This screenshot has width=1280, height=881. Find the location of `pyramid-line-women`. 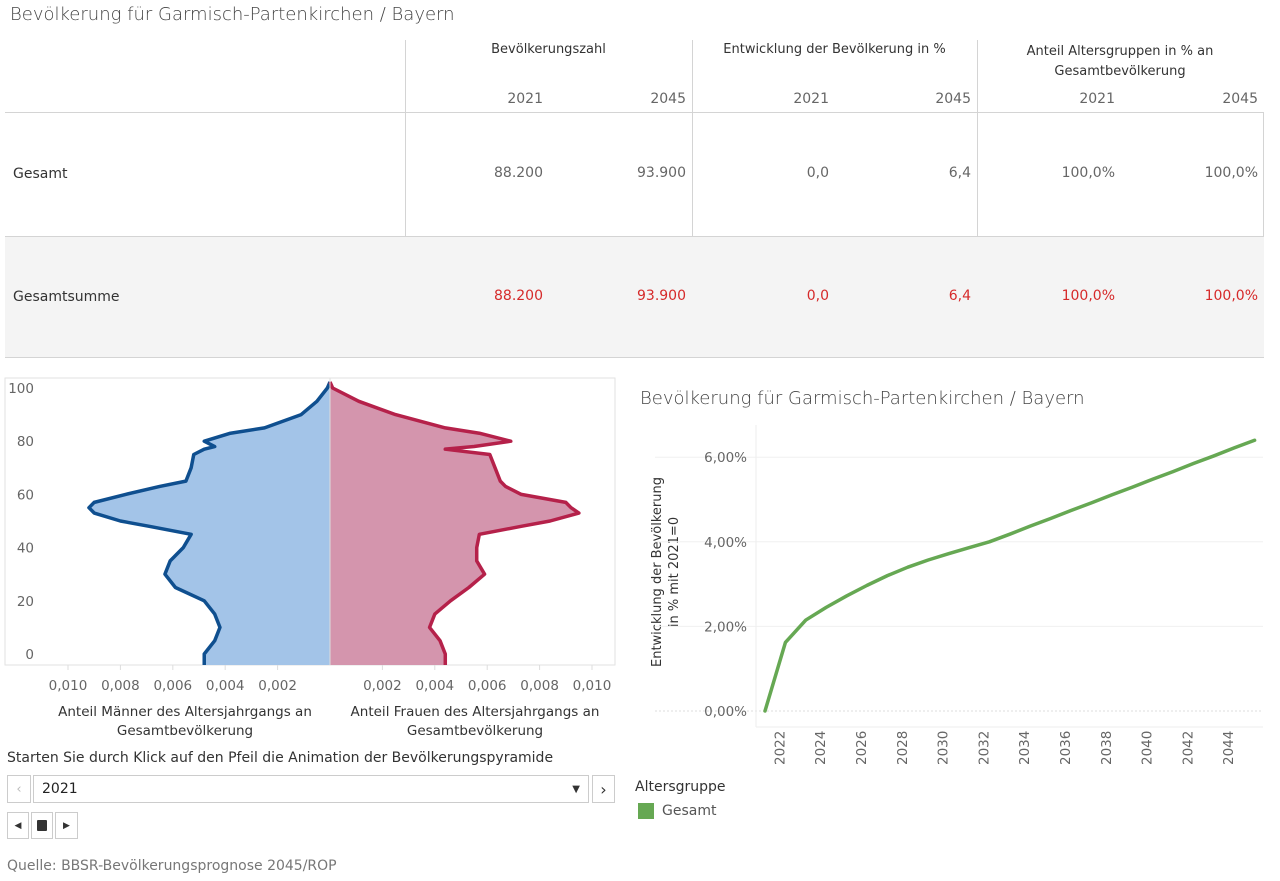

pyramid-line-women is located at coordinates (454, 523).